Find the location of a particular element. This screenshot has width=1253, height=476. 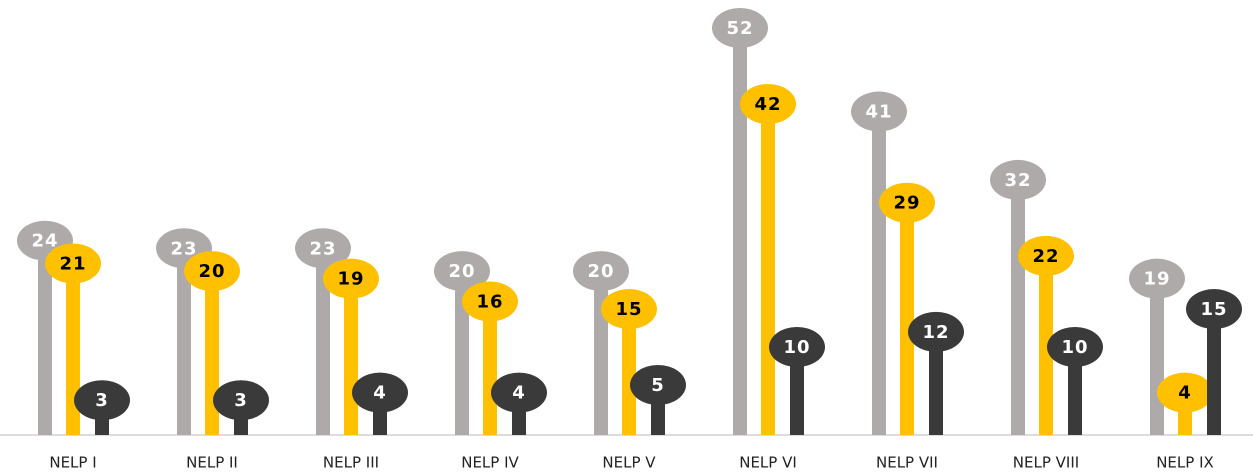

value-label: 5 is located at coordinates (658, 385).